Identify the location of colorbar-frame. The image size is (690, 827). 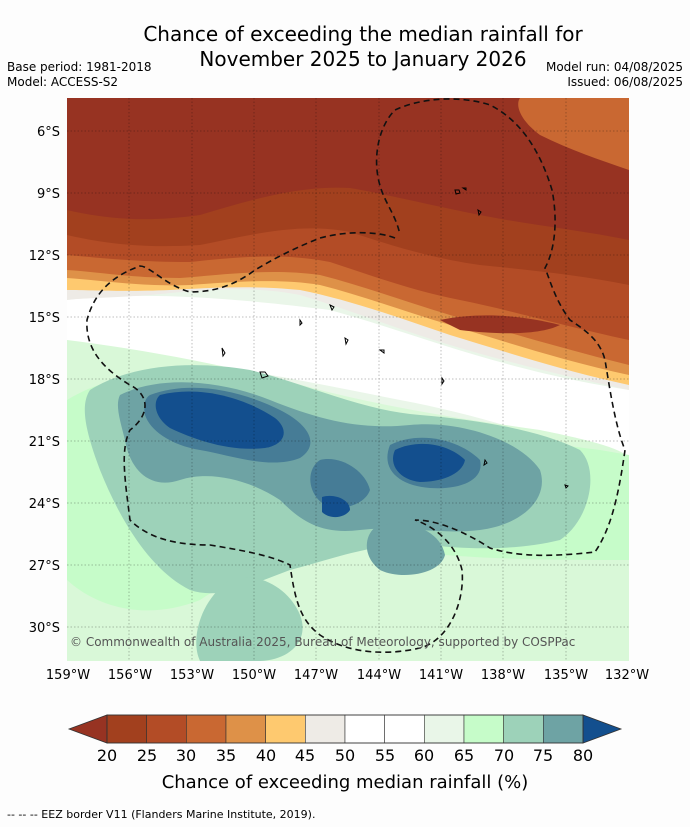
(345, 729).